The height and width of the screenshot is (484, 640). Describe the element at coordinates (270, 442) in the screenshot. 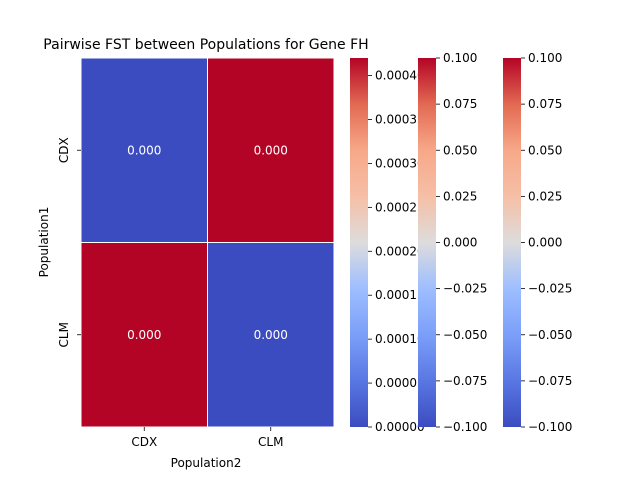

I see `x-tick-label: CLM` at that location.